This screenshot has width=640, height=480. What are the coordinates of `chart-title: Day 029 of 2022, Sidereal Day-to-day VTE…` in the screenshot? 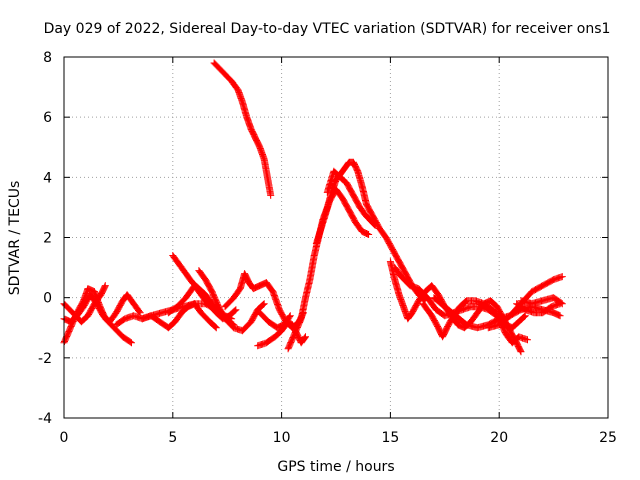 It's located at (327, 29).